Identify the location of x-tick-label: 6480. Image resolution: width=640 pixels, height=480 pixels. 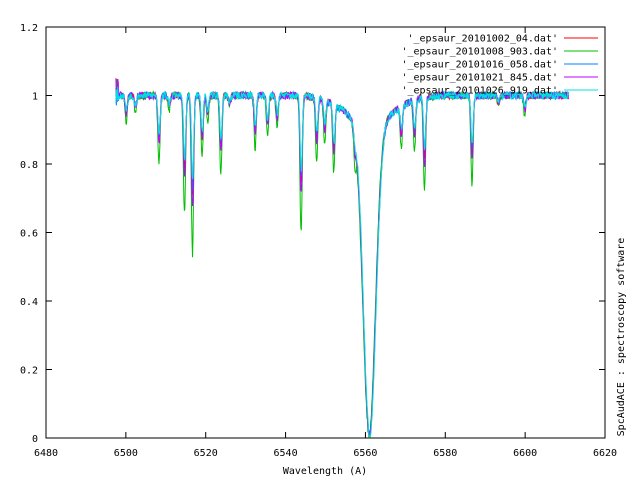
(46, 453).